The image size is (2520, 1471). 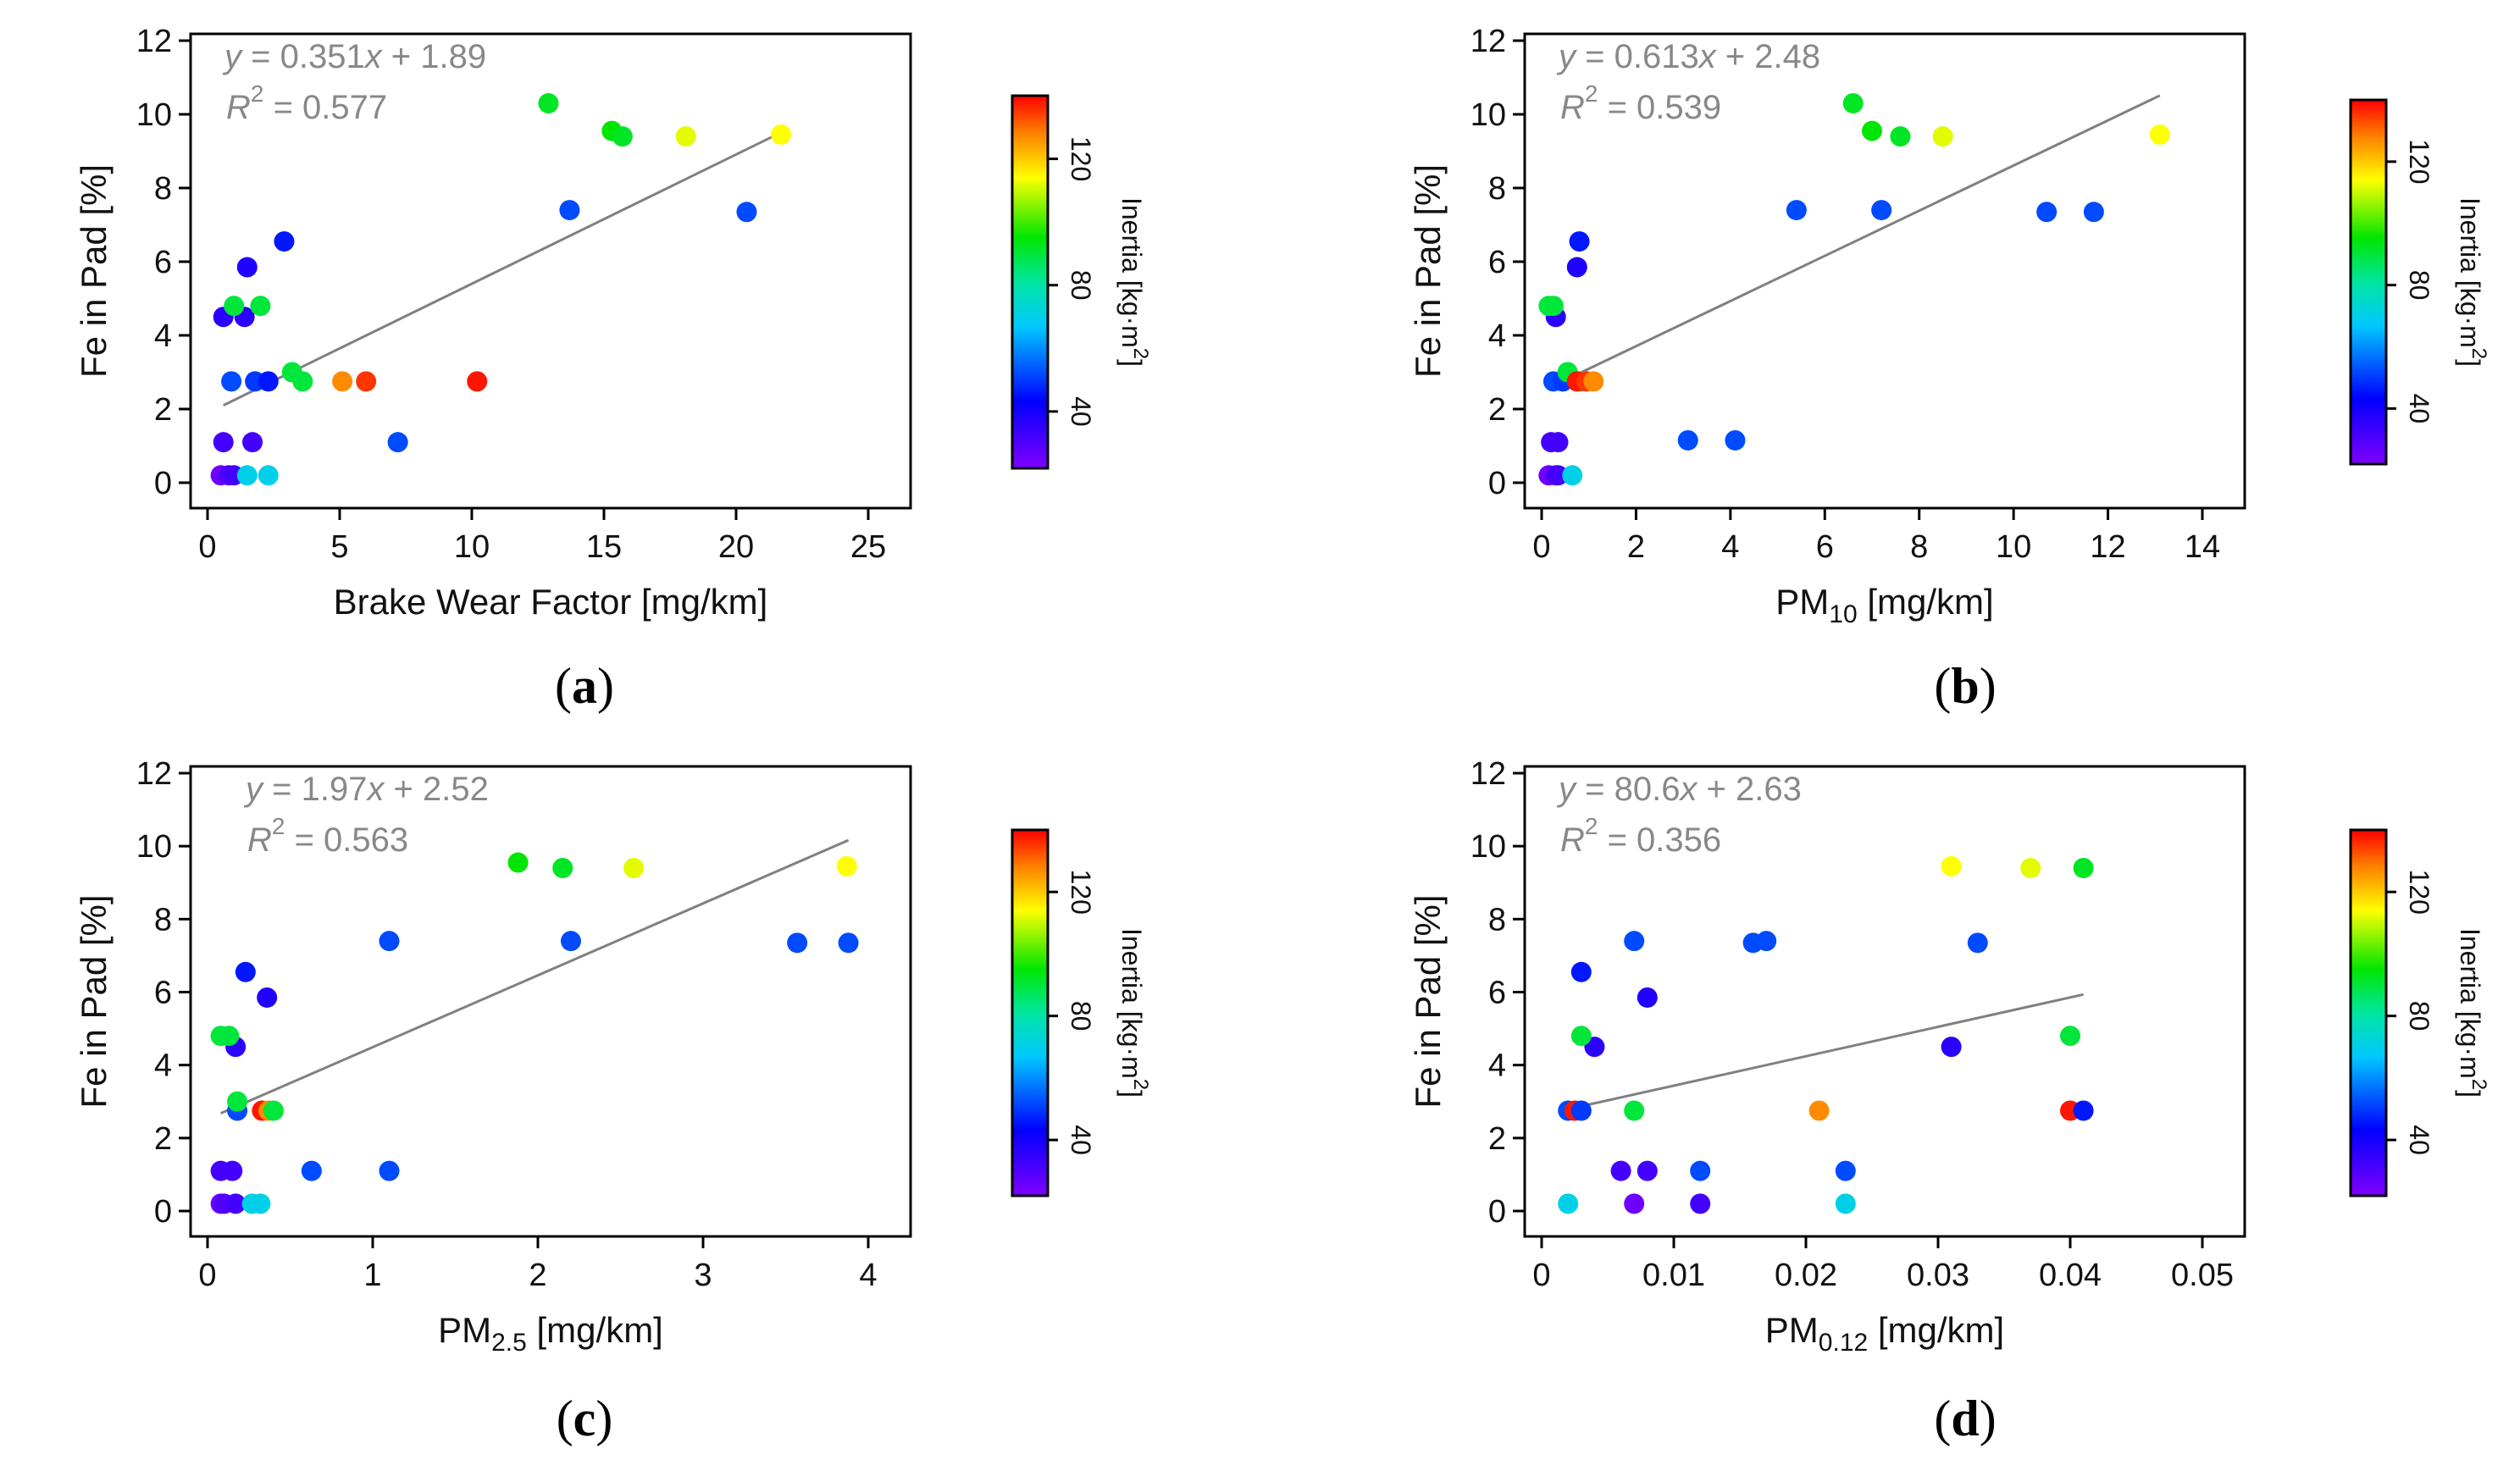 I want to click on x-tick-label: 10, so click(x=472, y=547).